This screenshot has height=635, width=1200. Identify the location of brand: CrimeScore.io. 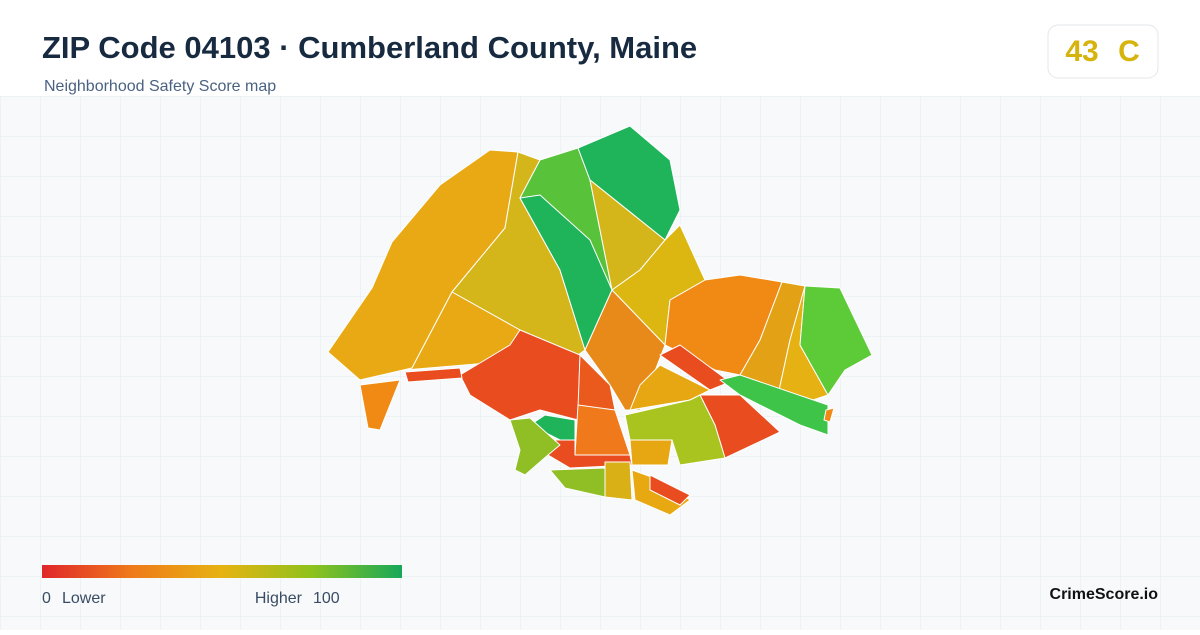
(1104, 594).